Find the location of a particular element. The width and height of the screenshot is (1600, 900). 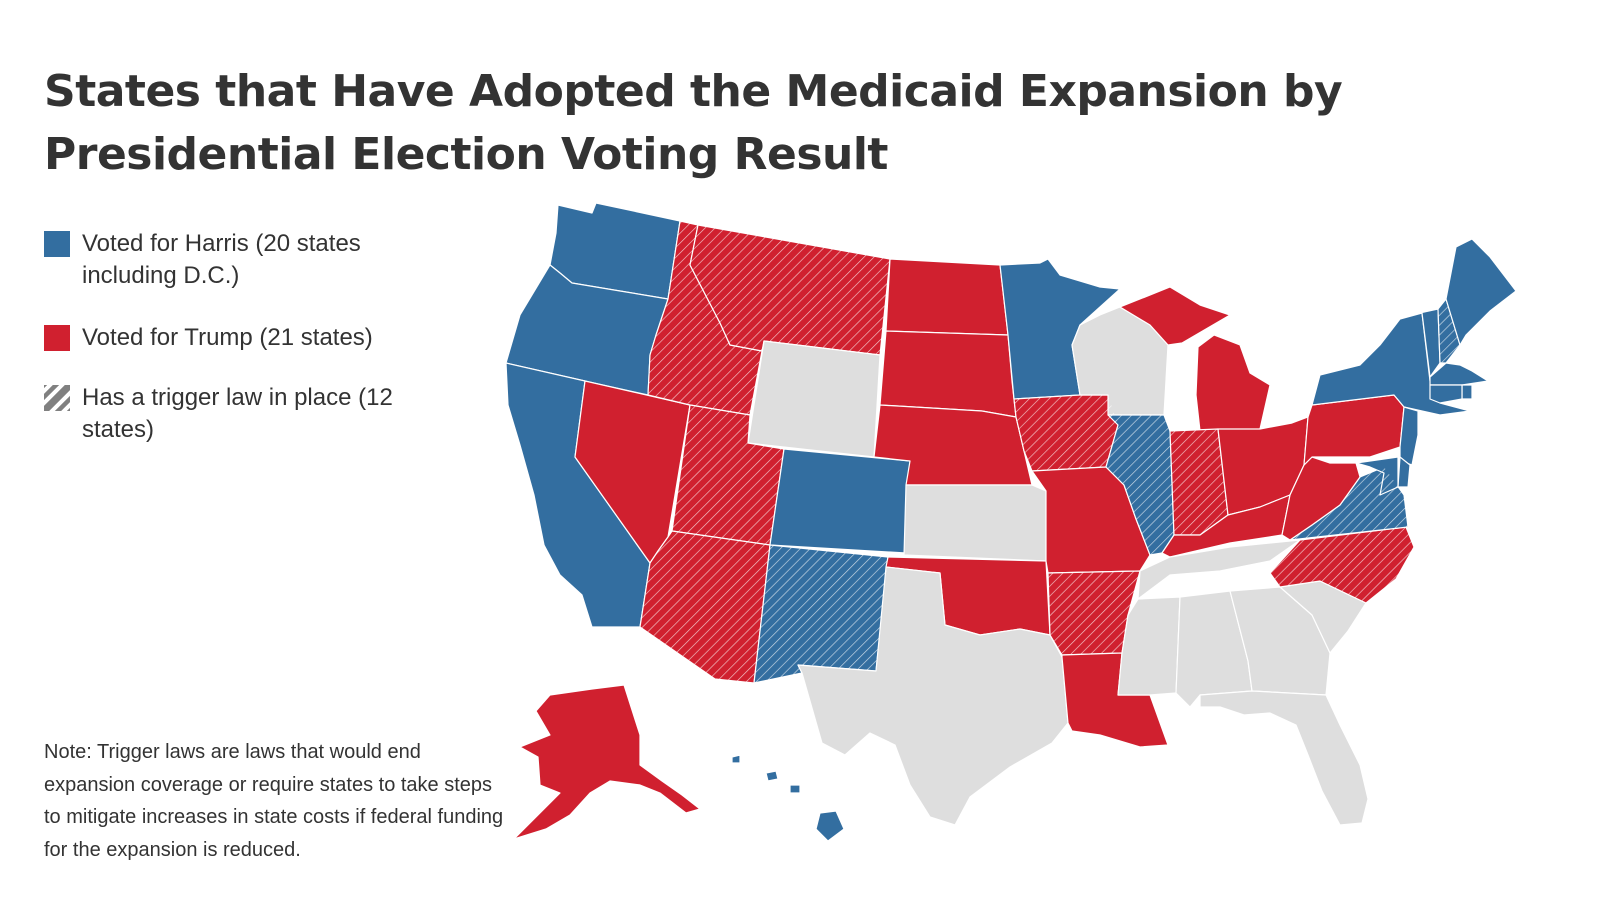

state-vermont is located at coordinates (1425, 343).